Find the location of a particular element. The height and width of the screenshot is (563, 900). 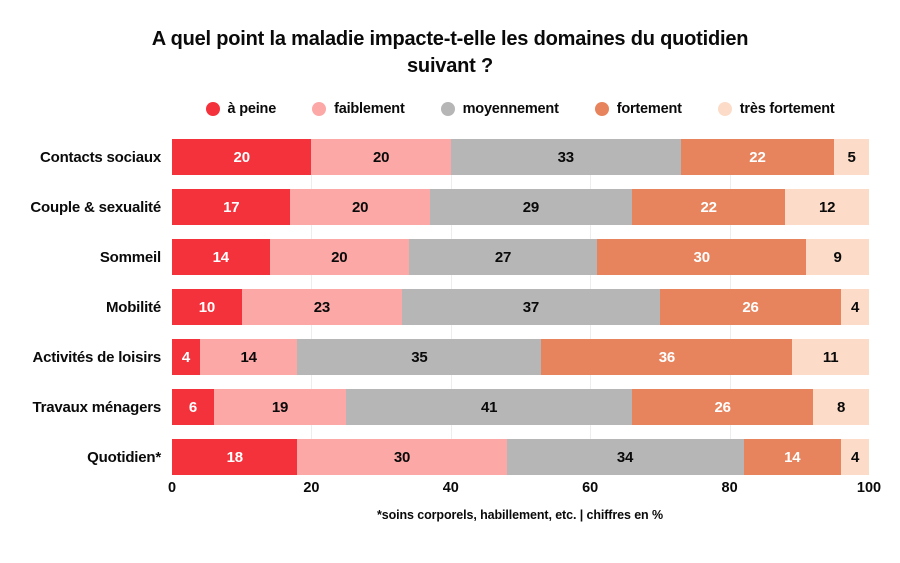

segment-value: 37 is located at coordinates (531, 307).